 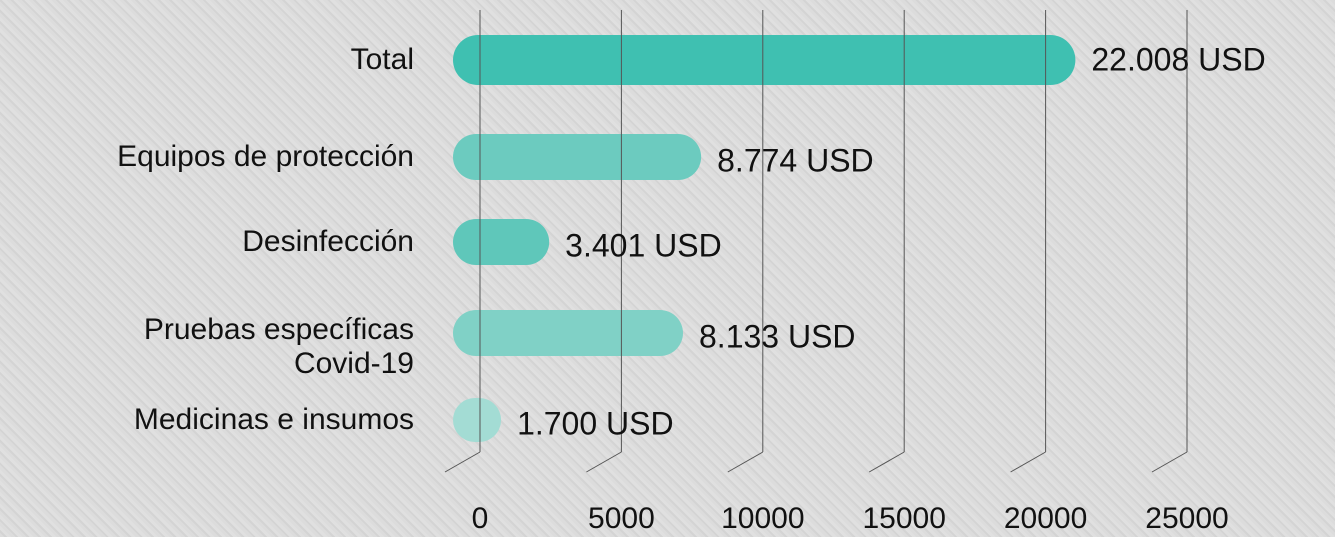 I want to click on category-label: Desinfección, so click(x=328, y=241).